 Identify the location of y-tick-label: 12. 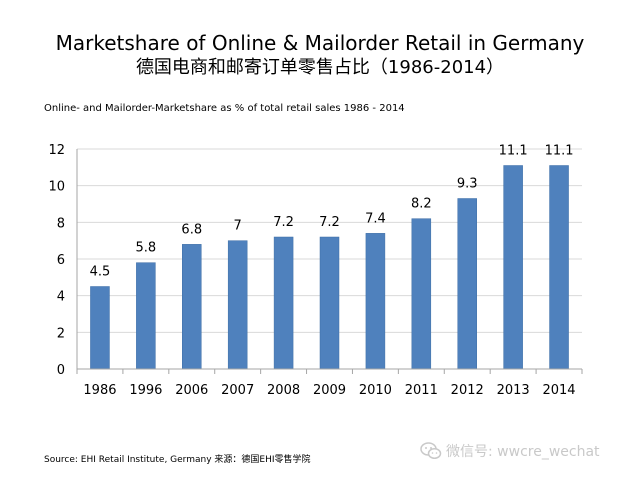
(56, 150).